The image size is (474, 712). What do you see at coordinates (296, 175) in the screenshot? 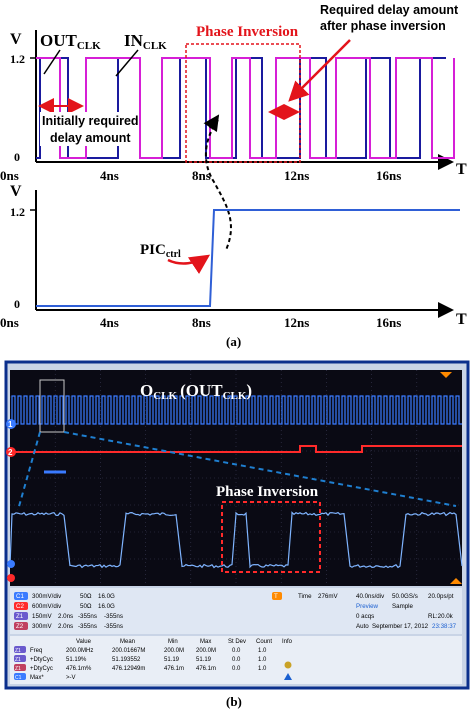
I see `top-xtick-3: 12ns` at bounding box center [296, 175].